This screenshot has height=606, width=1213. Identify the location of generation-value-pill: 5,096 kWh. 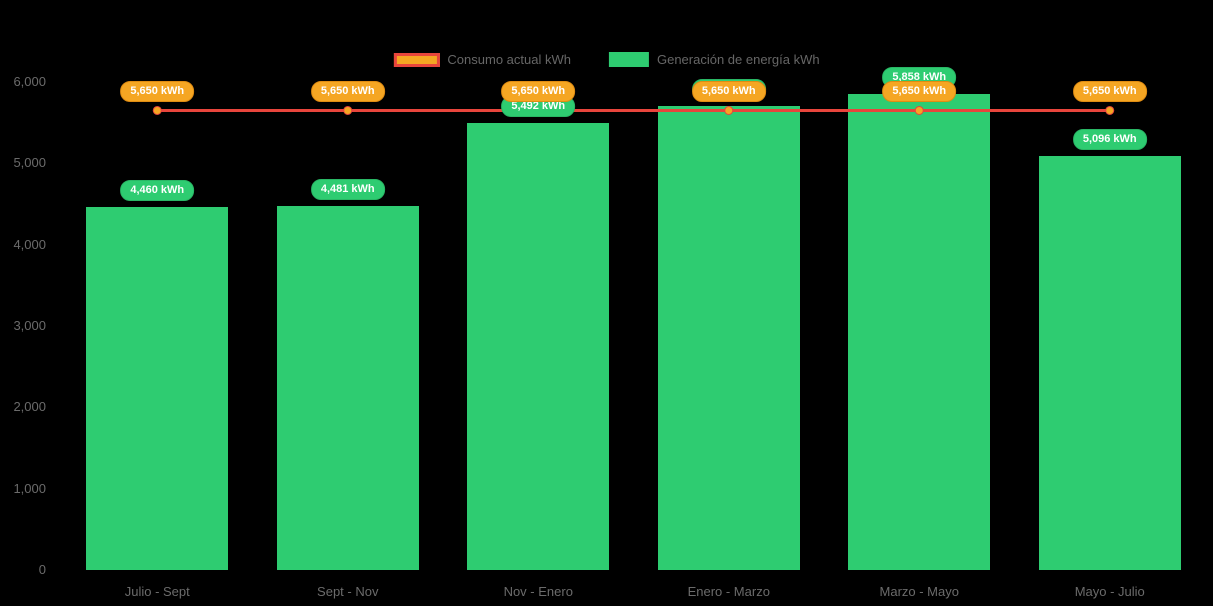
(1109, 139).